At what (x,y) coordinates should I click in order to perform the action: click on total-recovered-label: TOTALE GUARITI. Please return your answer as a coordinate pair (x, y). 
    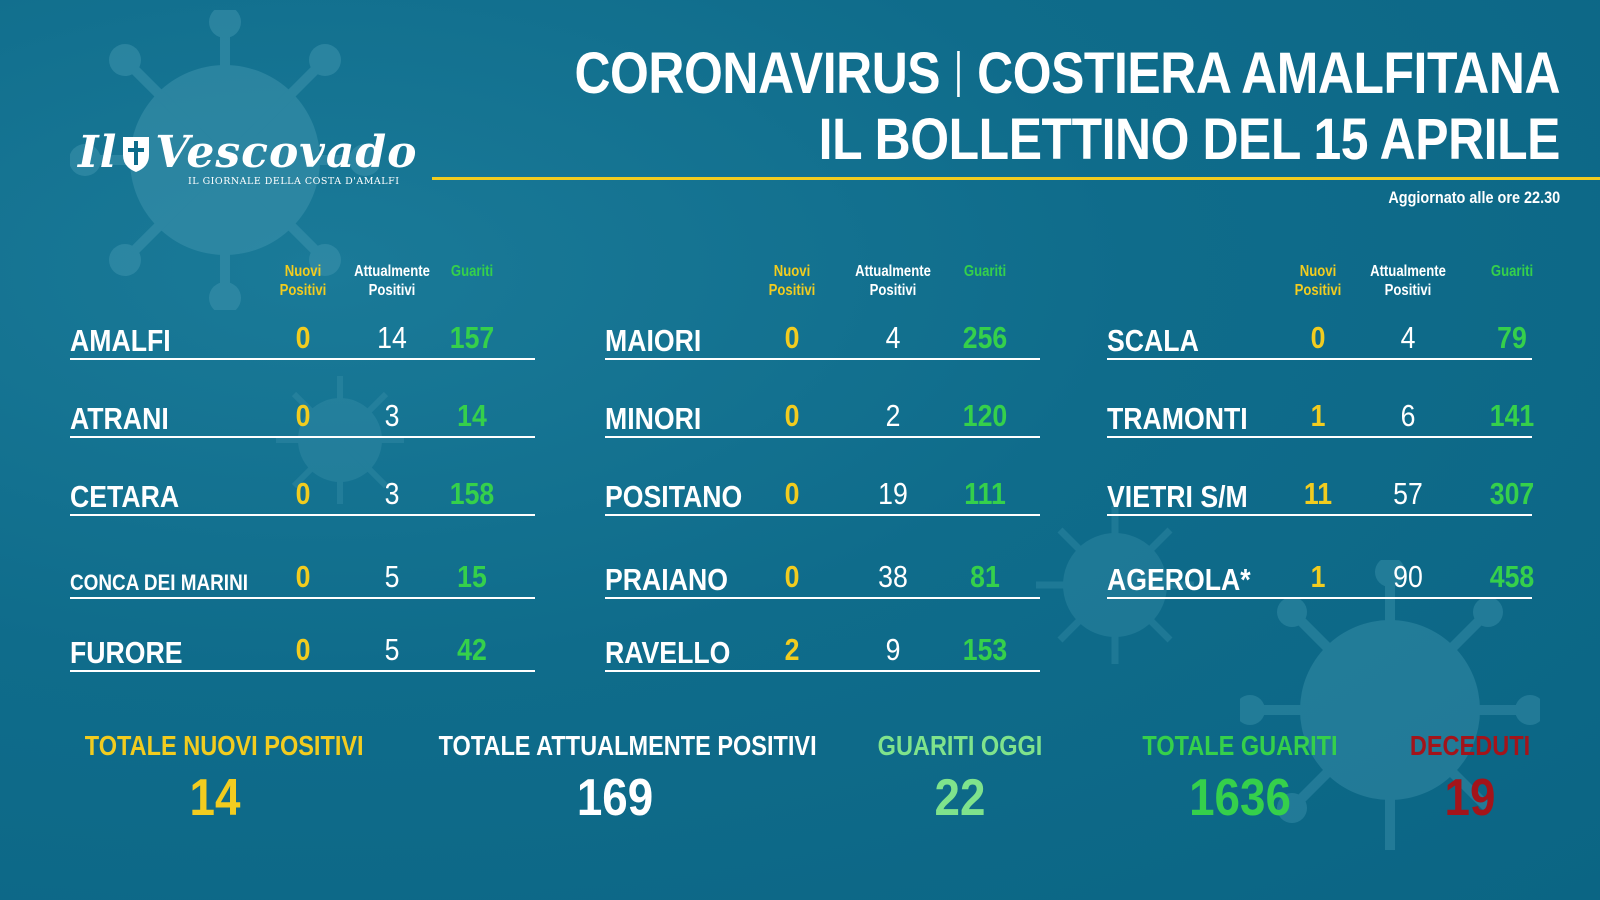
    Looking at the image, I should click on (1240, 745).